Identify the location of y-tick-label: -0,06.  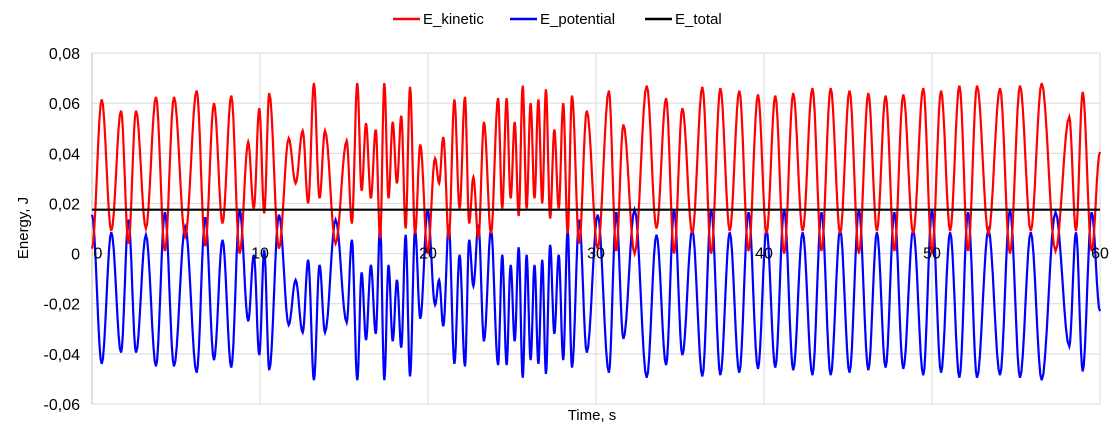
(62, 405).